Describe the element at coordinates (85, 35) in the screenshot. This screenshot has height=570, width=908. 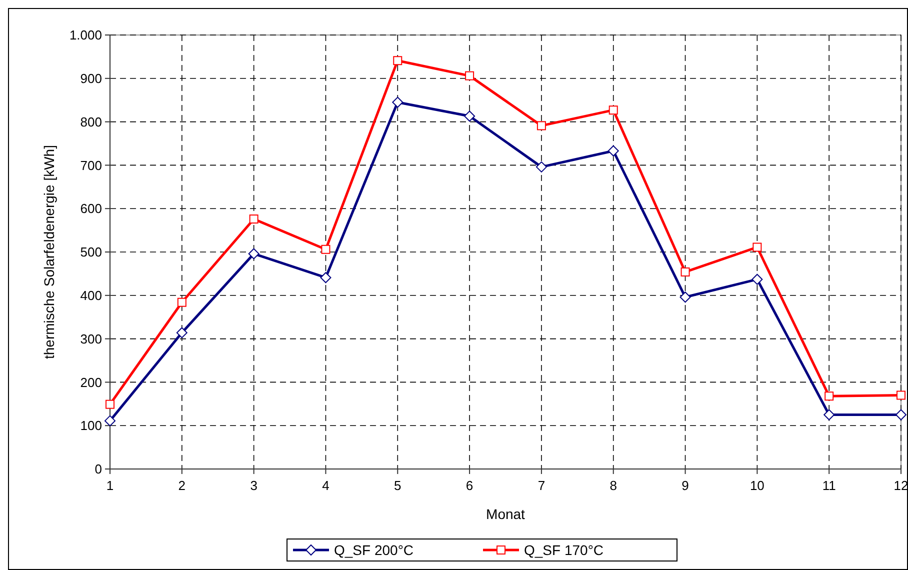
I see `y-tick-label: 1.000` at that location.